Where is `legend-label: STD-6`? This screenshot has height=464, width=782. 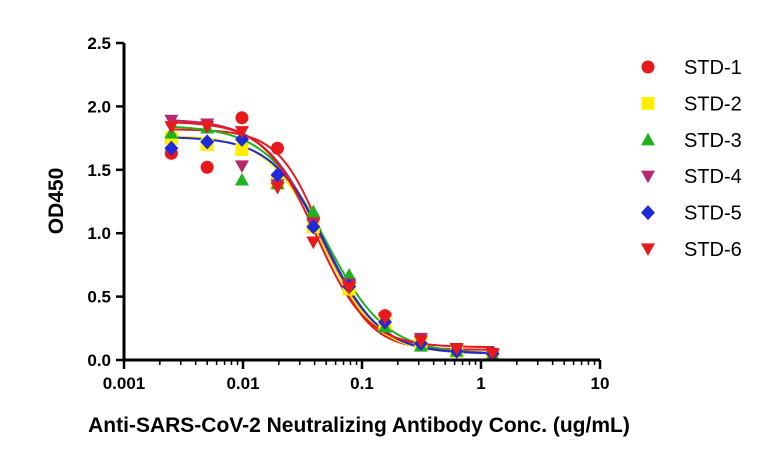
legend-label: STD-6 is located at coordinates (713, 250).